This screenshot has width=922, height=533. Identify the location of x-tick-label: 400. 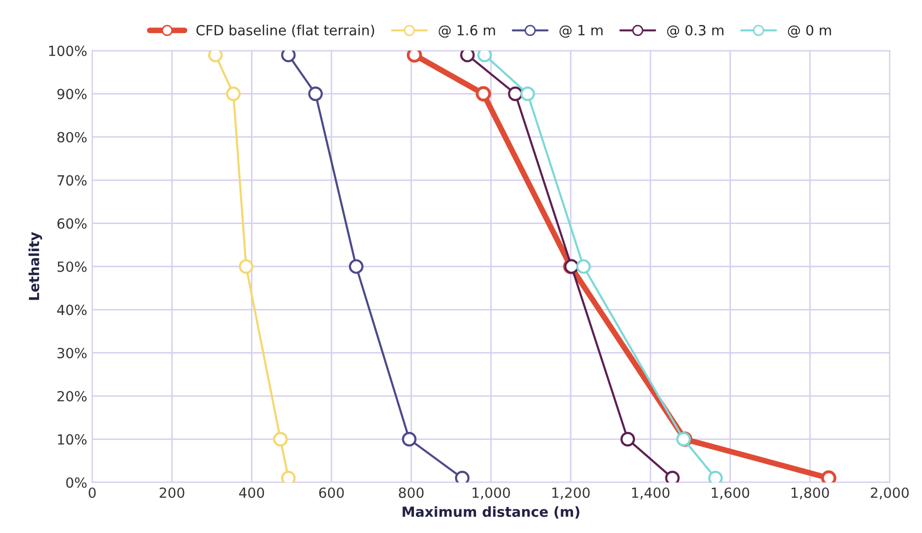
(251, 492).